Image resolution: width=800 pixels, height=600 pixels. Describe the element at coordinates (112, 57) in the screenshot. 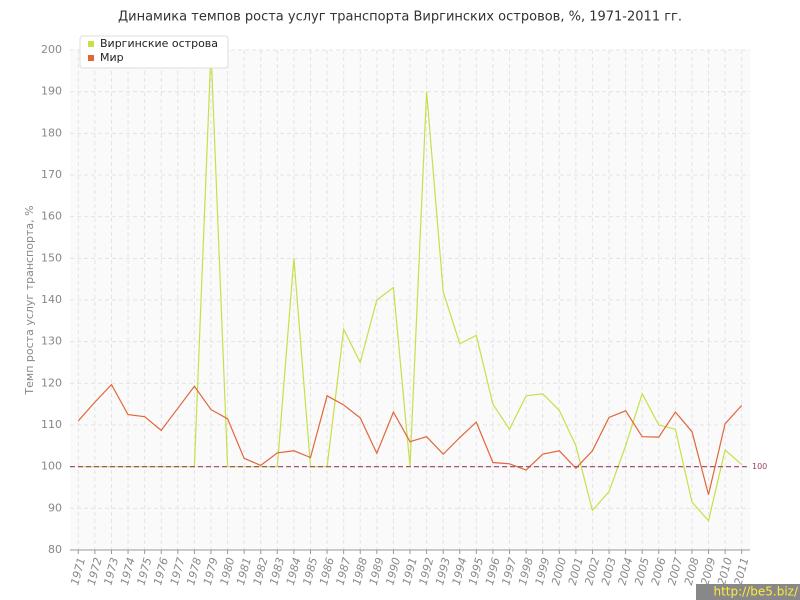

I see `legend-label: Мир` at that location.